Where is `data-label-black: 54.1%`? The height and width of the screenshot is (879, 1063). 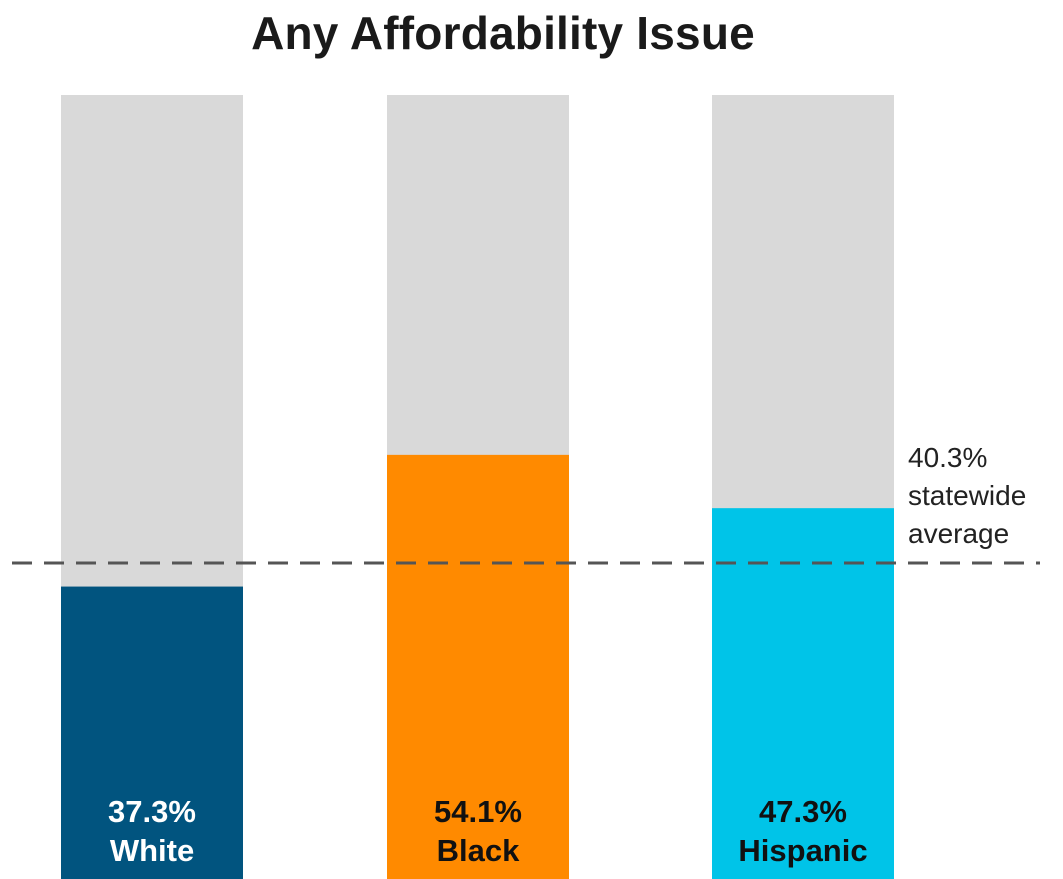 data-label-black: 54.1% is located at coordinates (478, 811).